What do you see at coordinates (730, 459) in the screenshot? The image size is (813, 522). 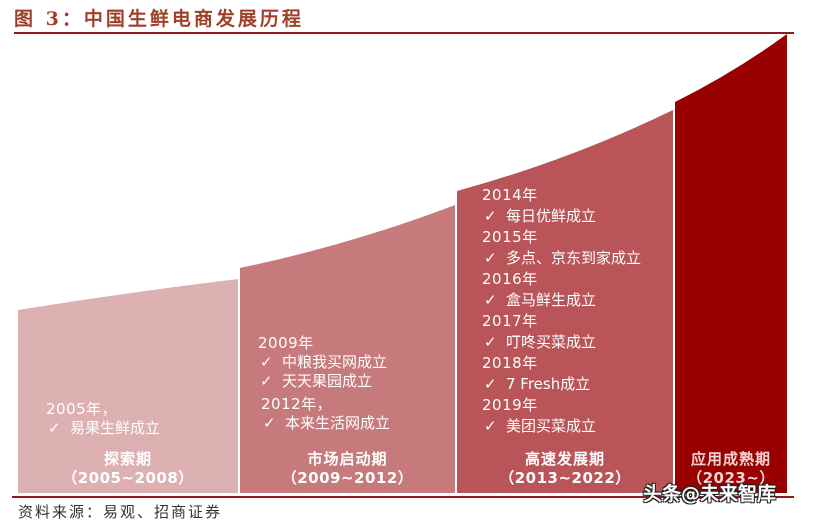 I see `phase-name: 应用成熟期` at bounding box center [730, 459].